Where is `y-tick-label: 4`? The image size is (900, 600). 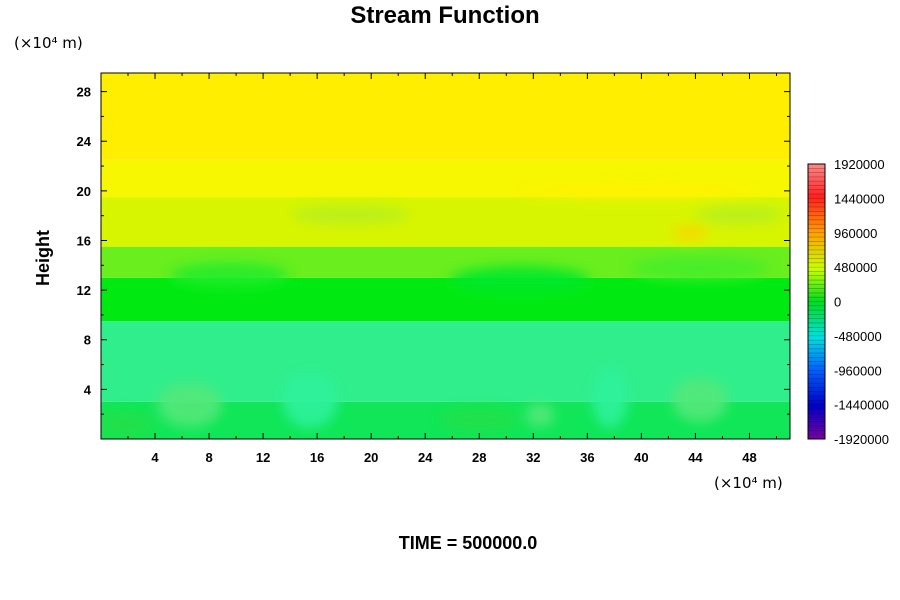 y-tick-label: 4 is located at coordinates (88, 389).